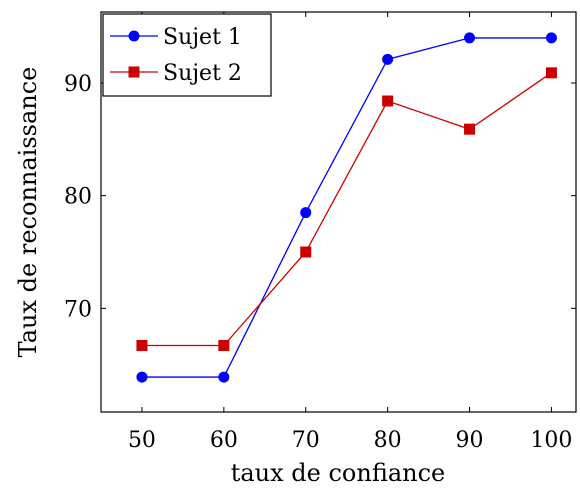 The width and height of the screenshot is (580, 494). I want to click on legend-item: Sujet 2, so click(176, 73).